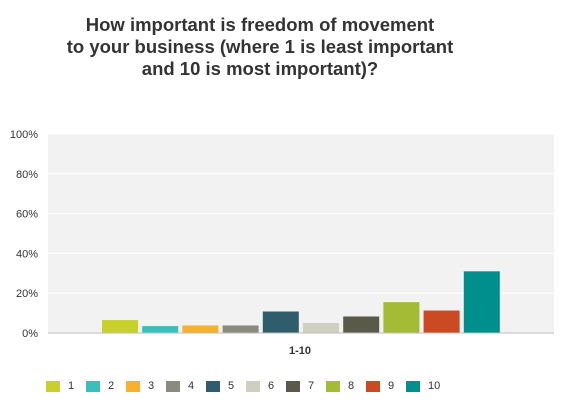 This screenshot has height=407, width=563. What do you see at coordinates (71, 386) in the screenshot?
I see `legend-label: 1` at bounding box center [71, 386].